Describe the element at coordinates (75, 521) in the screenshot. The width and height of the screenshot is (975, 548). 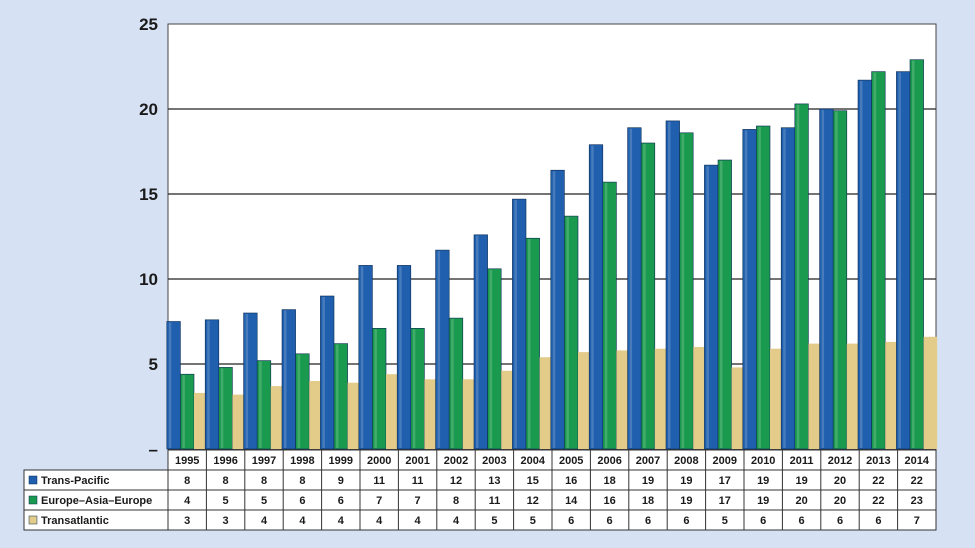
I see `legend-label-transatlantic: Transatlantic` at that location.